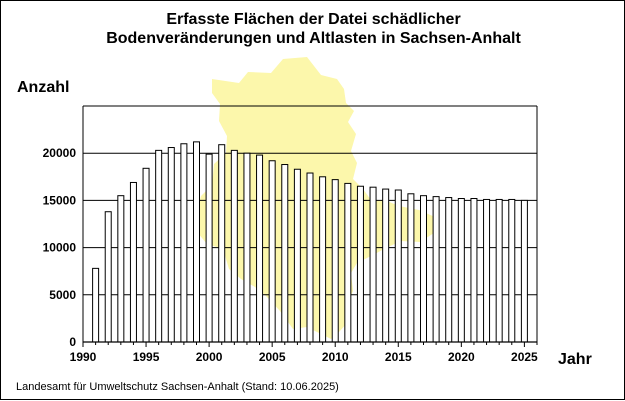 The image size is (625, 401). I want to click on x-tick-label-2000: 2000, so click(209, 357).